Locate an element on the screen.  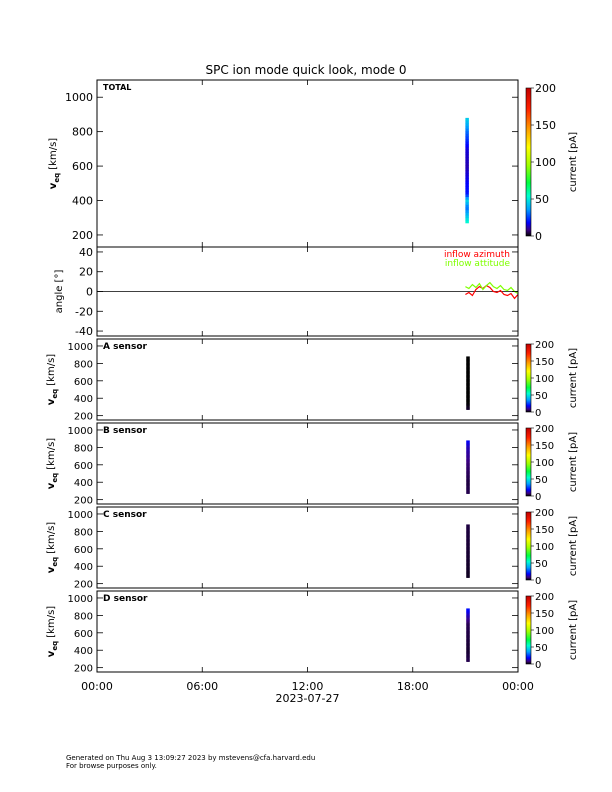
x-tick-label: 00:00 is located at coordinates (97, 686).